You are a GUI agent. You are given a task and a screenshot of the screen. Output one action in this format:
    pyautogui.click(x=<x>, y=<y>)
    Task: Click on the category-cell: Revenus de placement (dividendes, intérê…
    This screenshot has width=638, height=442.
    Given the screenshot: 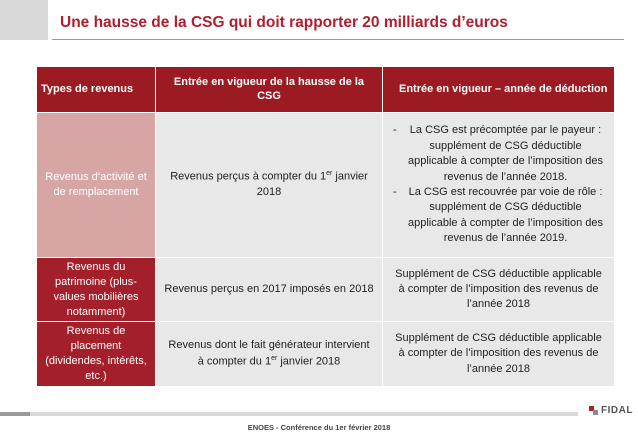 What is the action you would take?
    pyautogui.click(x=96, y=354)
    